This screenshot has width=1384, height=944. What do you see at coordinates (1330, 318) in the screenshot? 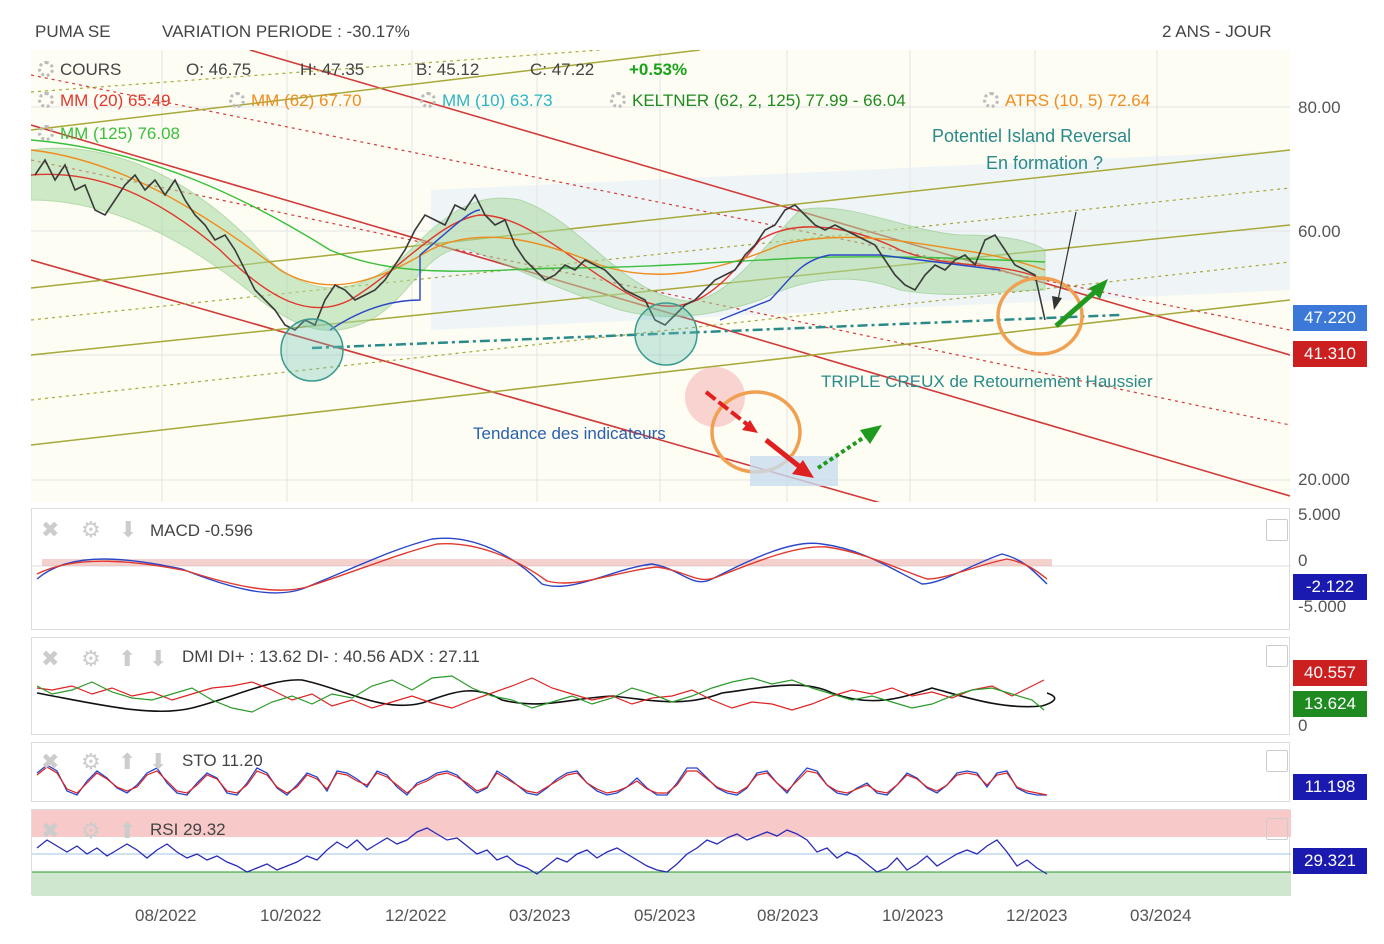
I see `price-tag-current: 47.220` at bounding box center [1330, 318].